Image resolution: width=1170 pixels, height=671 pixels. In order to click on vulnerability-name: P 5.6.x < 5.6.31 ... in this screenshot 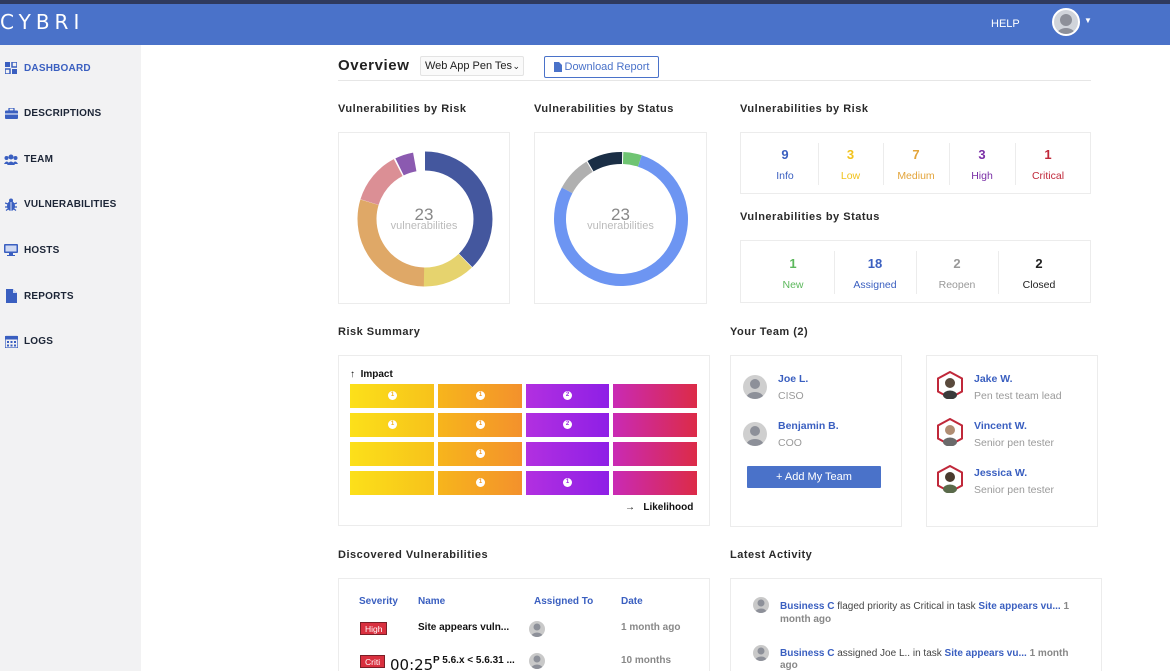, I will do `click(474, 660)`.